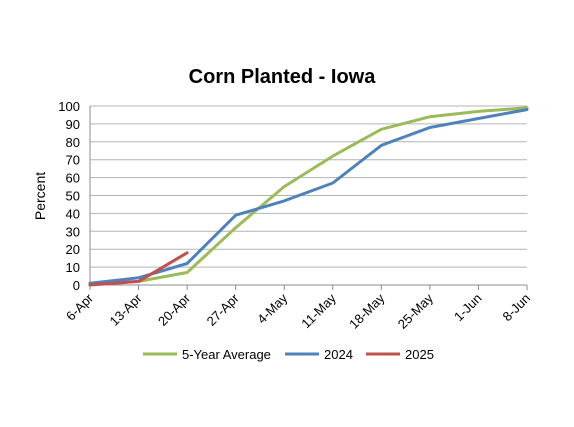 This screenshot has height=427, width=574. What do you see at coordinates (69, 106) in the screenshot?
I see `y-tick-label: 100` at bounding box center [69, 106].